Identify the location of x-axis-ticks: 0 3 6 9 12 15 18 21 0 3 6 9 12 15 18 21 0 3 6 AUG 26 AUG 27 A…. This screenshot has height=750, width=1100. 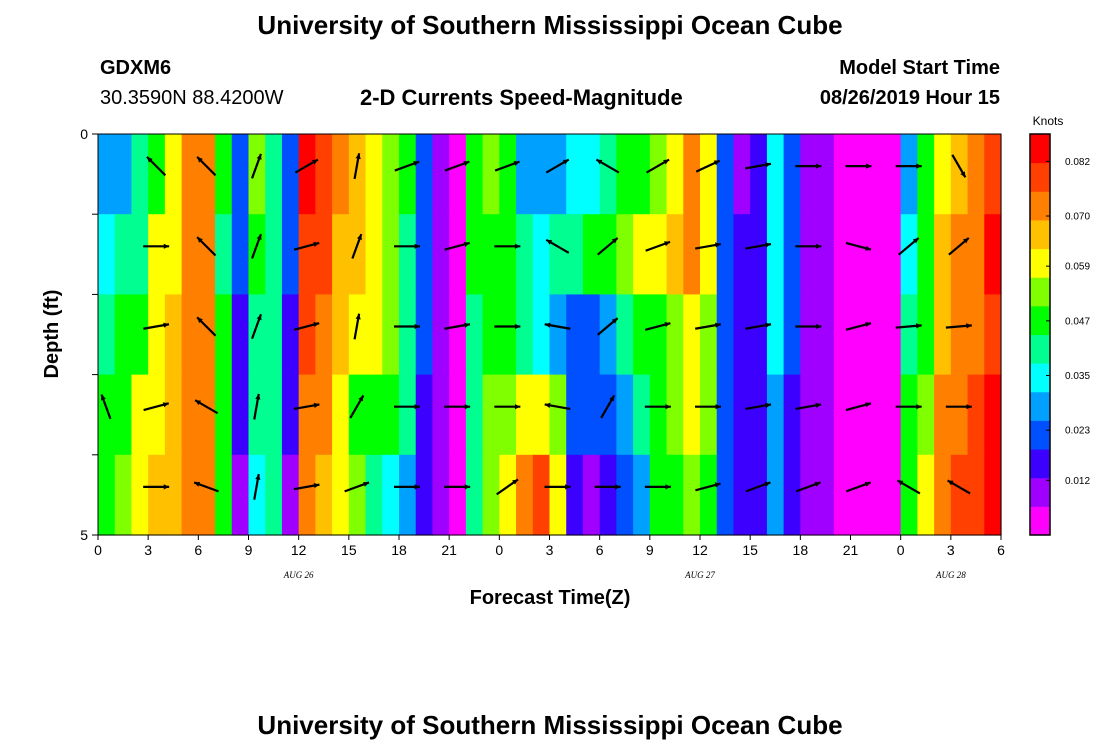
(549, 557).